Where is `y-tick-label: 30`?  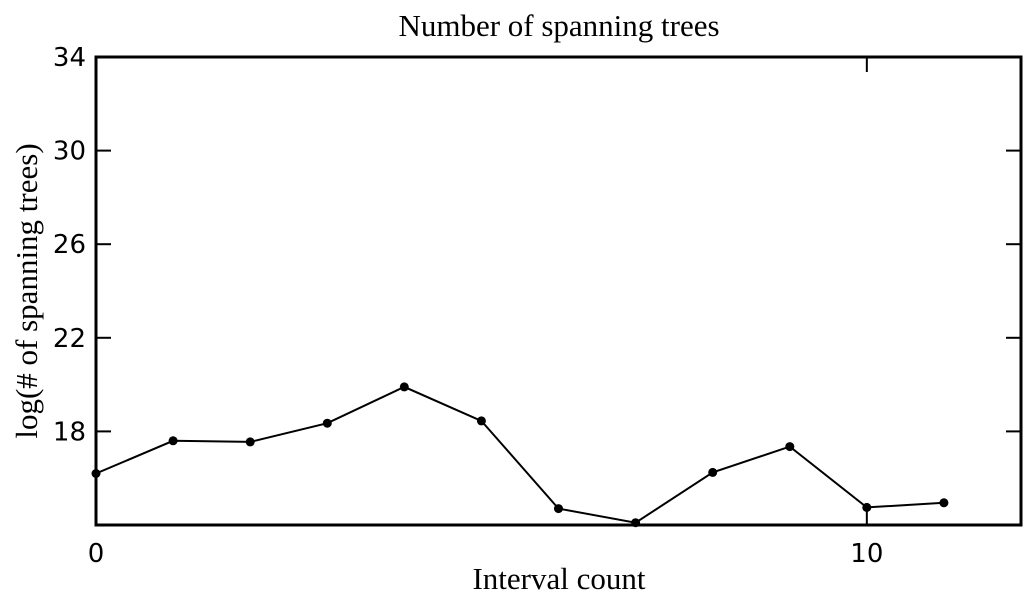 y-tick-label: 30 is located at coordinates (69, 152).